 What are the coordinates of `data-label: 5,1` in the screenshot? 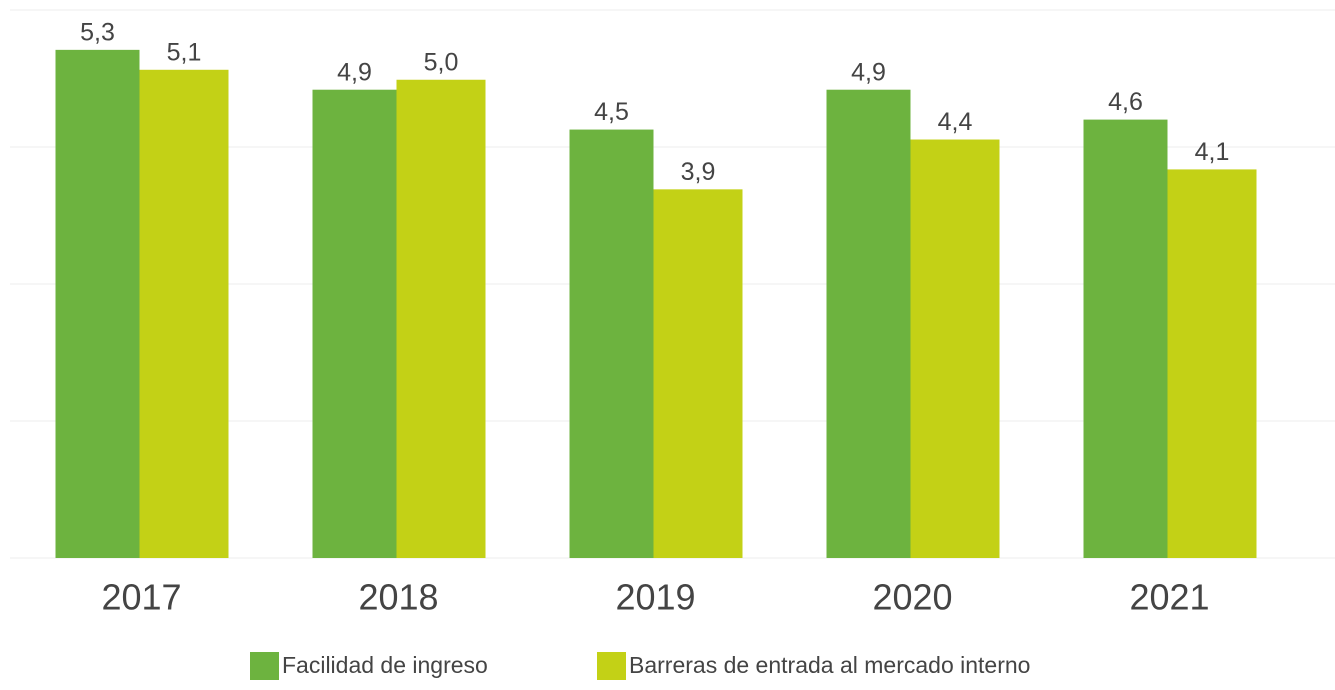 It's located at (184, 52).